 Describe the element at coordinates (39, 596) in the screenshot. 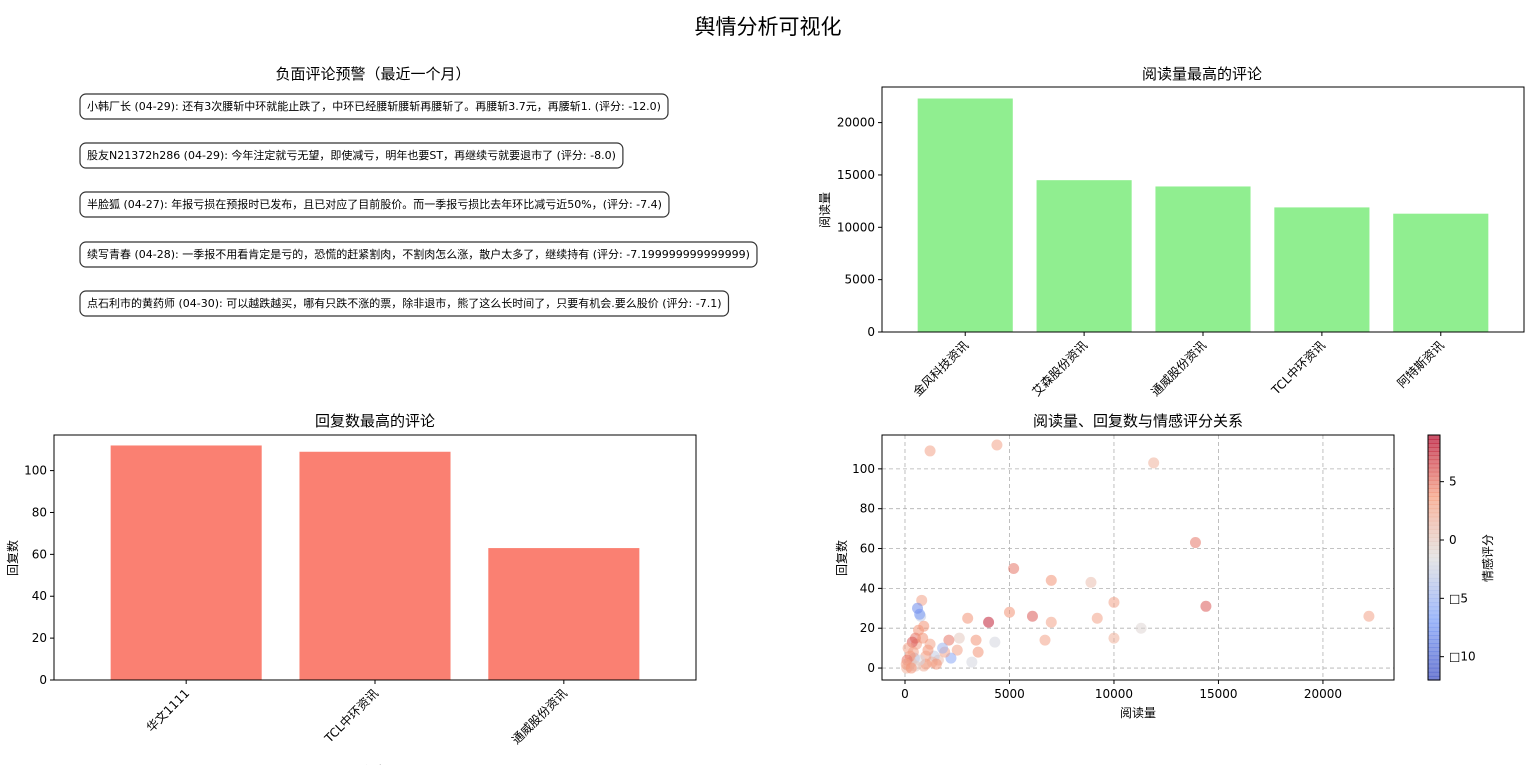

I see `replies-y-tick-label: 40` at that location.